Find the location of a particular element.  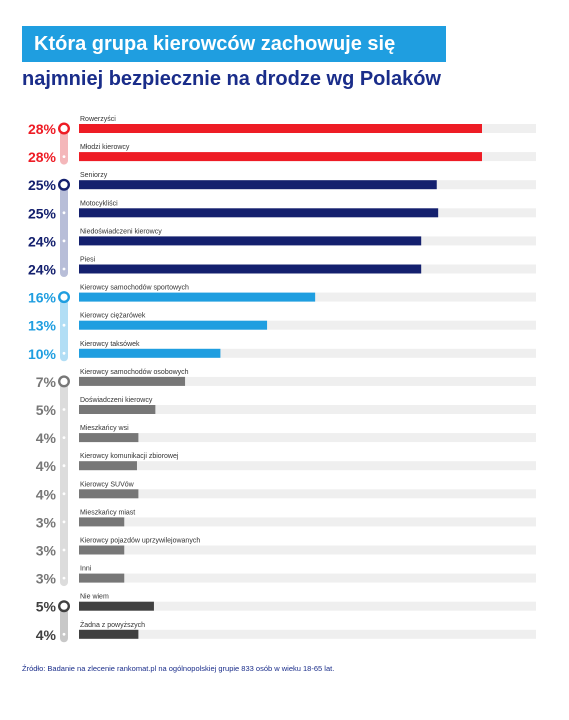

title-line-1: Która grupa kierowców zachowuje się is located at coordinates (234, 44).